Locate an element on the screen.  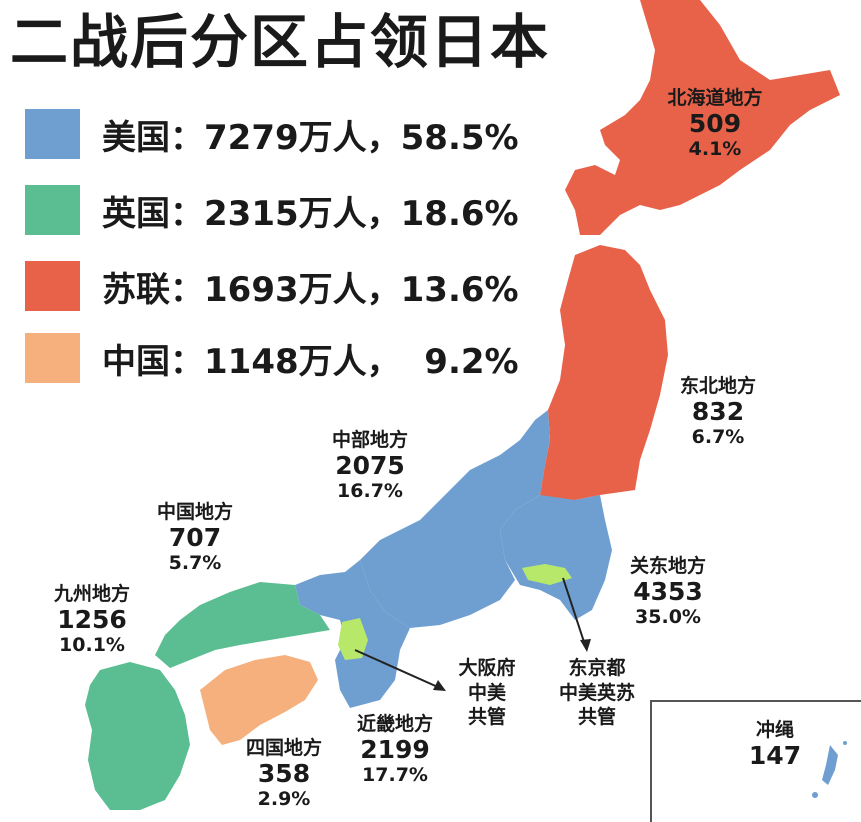
region-label-chubu: 中部地方 2075 16.7% is located at coordinates (370, 465).